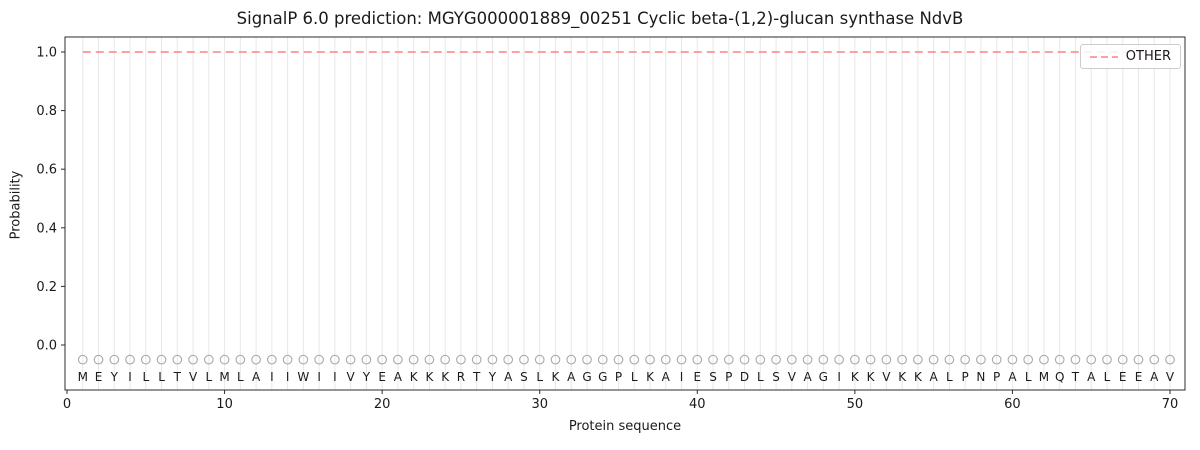  Describe the element at coordinates (1170, 404) in the screenshot. I see `svg-text: 70` at that location.